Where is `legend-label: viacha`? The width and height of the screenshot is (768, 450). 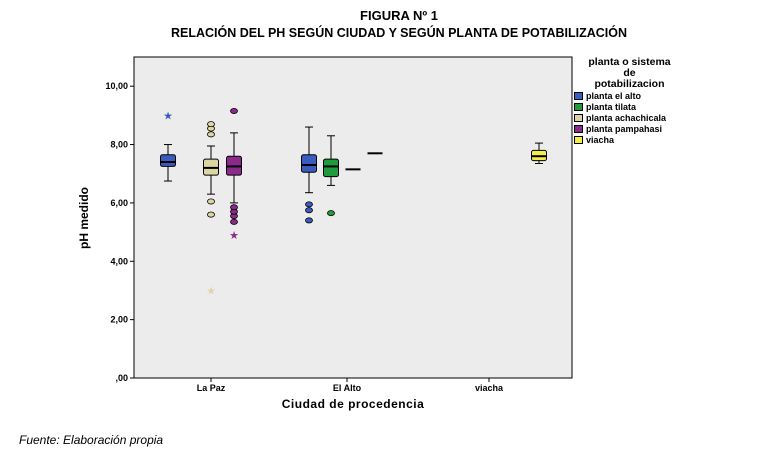
legend-label: viacha is located at coordinates (600, 139).